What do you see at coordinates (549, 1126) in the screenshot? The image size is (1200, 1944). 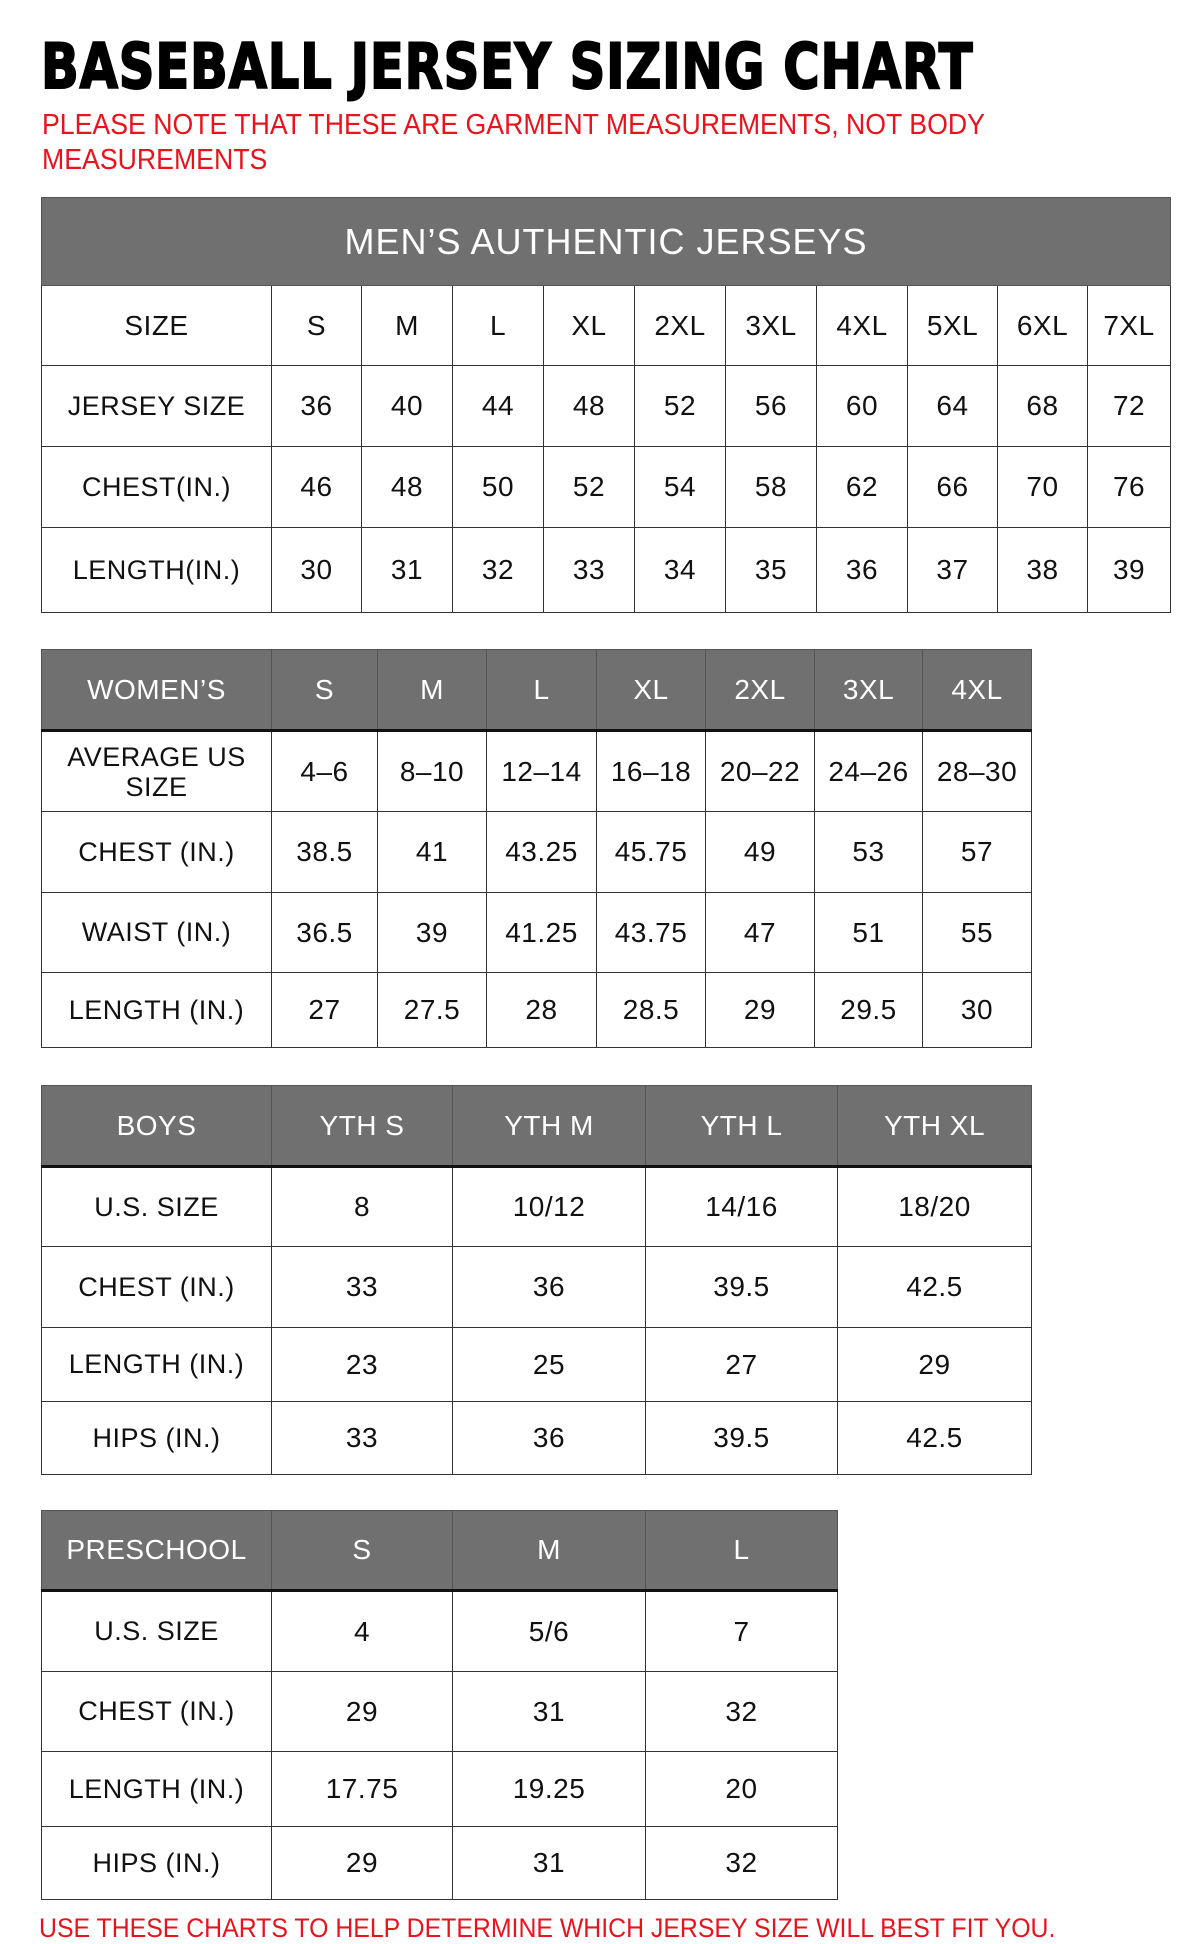 I see `size-header-cell: YTH M` at bounding box center [549, 1126].